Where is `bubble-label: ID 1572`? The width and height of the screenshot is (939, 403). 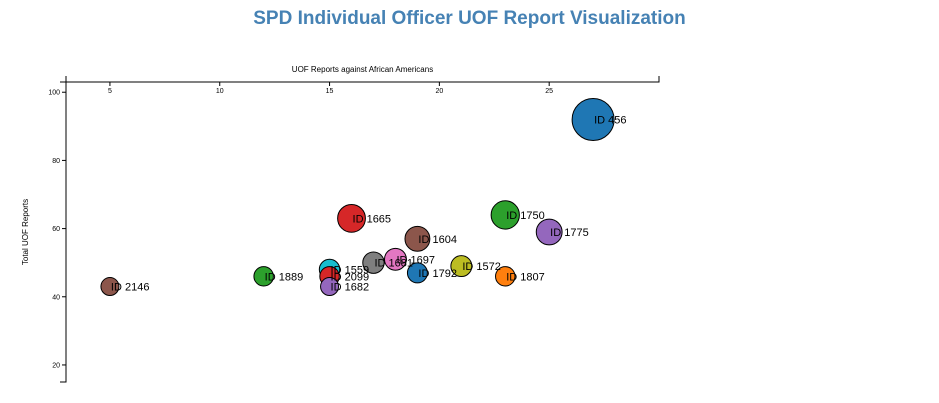 bubble-label: ID 1572 is located at coordinates (481, 267).